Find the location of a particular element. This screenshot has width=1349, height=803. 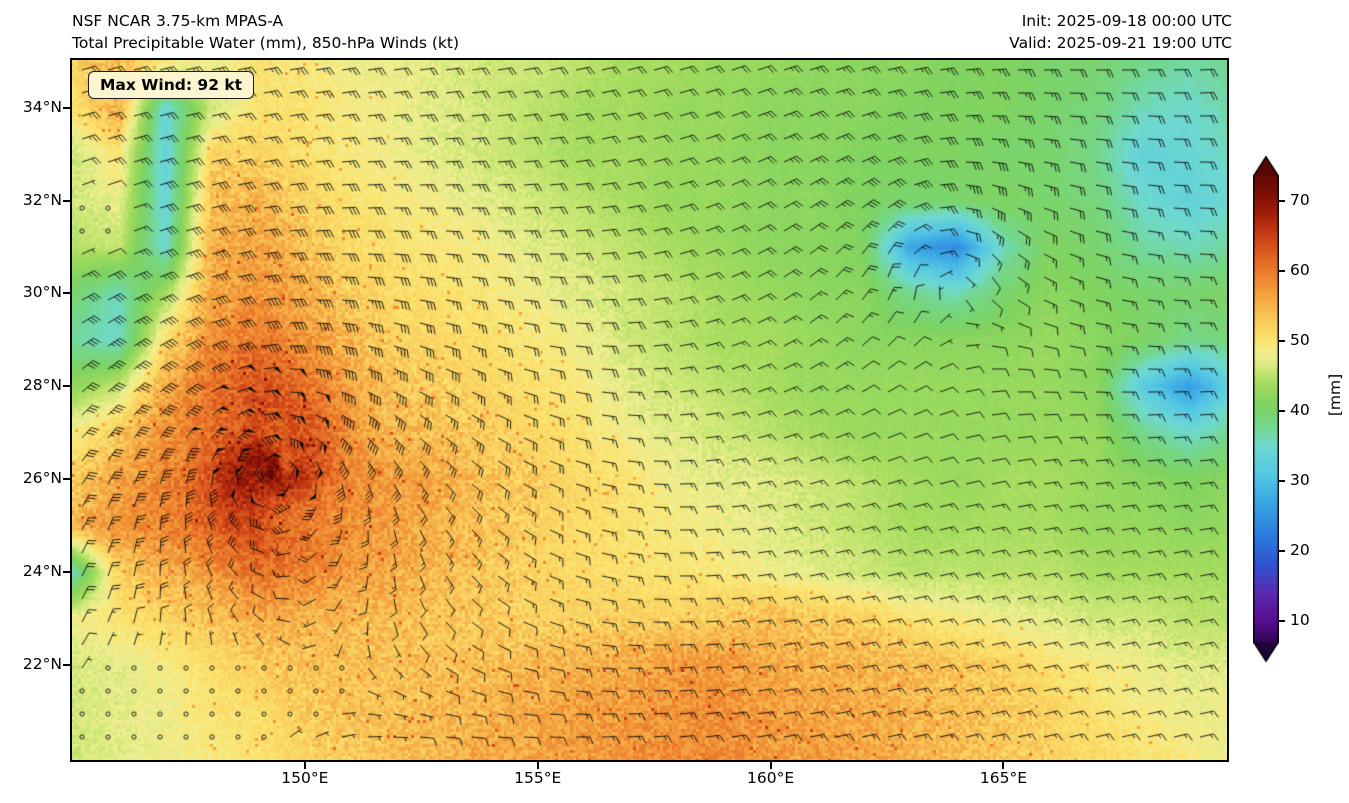

max-wind-label: Max Wind: 92 kt is located at coordinates (171, 85).